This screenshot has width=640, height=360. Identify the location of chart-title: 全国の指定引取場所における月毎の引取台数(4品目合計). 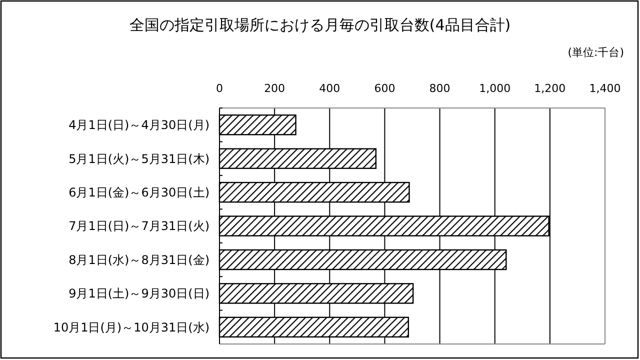
(320, 25).